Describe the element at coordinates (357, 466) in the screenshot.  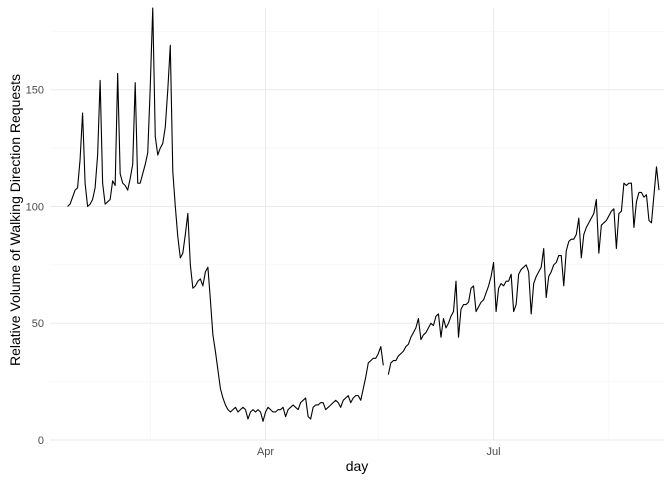
I see `x-axis-title: day` at that location.